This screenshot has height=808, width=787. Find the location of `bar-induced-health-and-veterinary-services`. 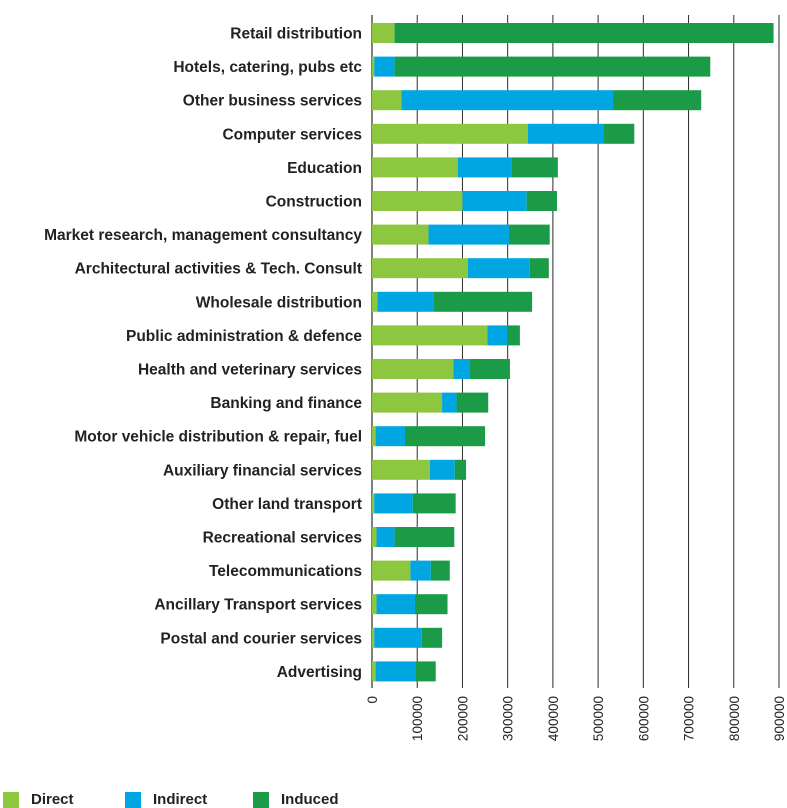

bar-induced-health-and-veterinary-services is located at coordinates (489, 369).